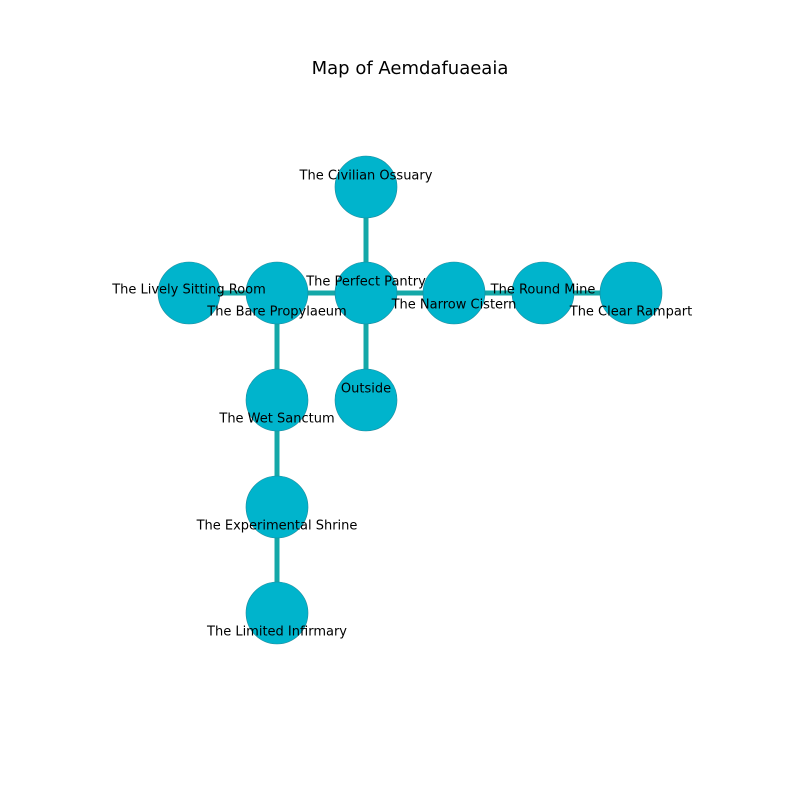 This screenshot has height=800, width=800. What do you see at coordinates (630, 312) in the screenshot?
I see `room-label-clear-rampart: The Clear Rampart` at bounding box center [630, 312].